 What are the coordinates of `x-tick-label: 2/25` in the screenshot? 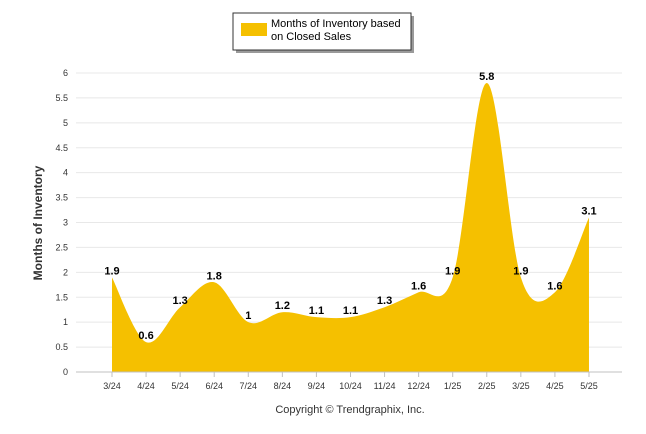 It's located at (487, 386).